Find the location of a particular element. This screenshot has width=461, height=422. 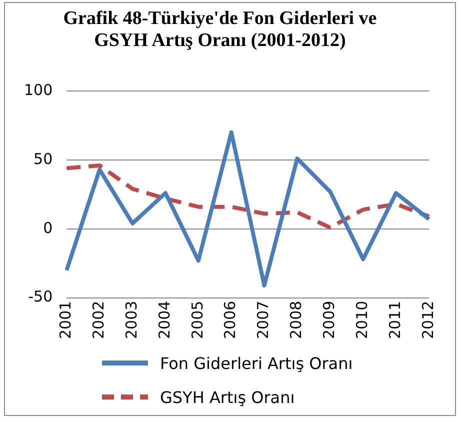

x-tick-label: 2007 is located at coordinates (263, 320).